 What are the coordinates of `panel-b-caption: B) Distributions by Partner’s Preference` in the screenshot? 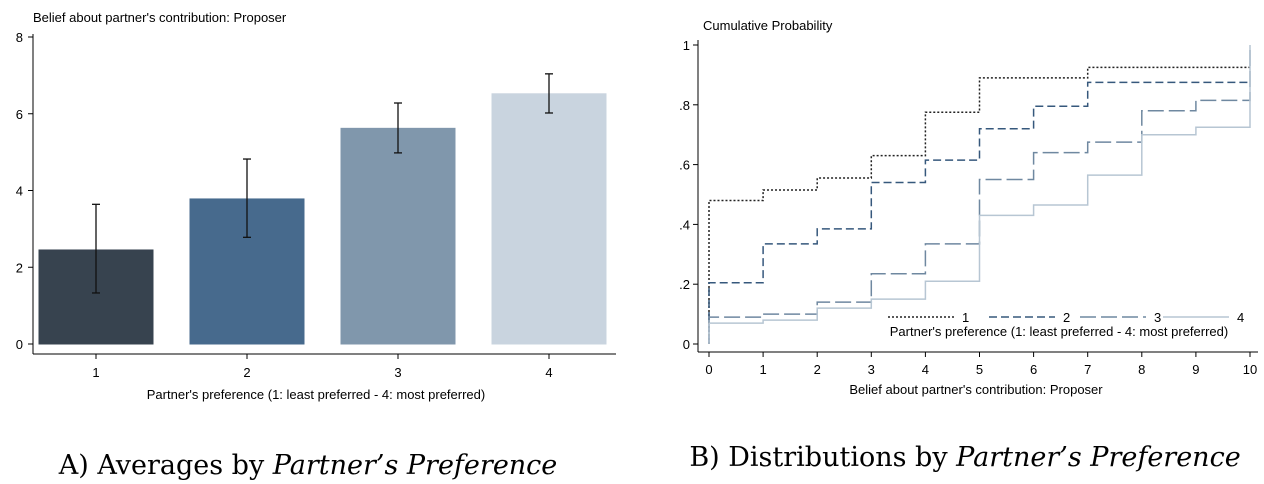 It's located at (964, 457).